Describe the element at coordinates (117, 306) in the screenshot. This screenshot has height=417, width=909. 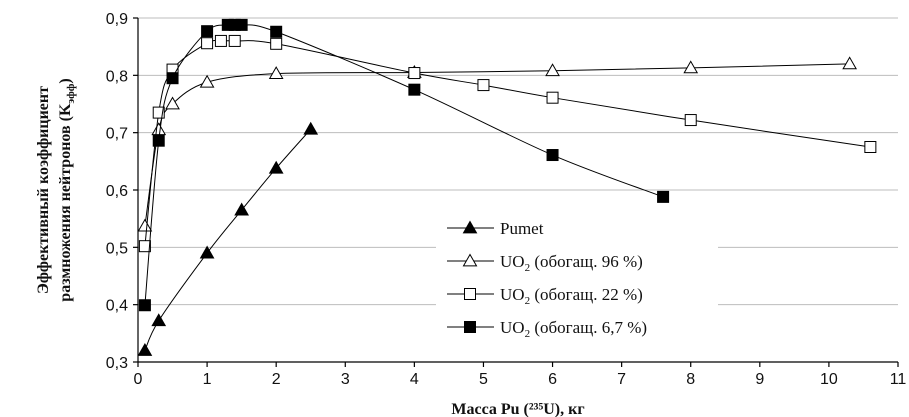
I see `y-tick-label: 0,4` at that location.